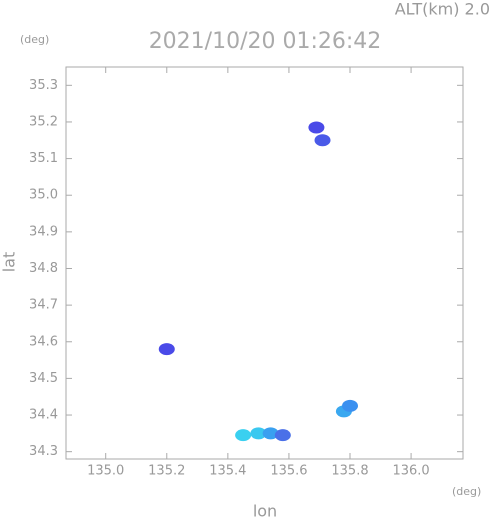 This screenshot has height=521, width=491. Describe the element at coordinates (166, 471) in the screenshot. I see `x-tick-label: 135.2` at that location.